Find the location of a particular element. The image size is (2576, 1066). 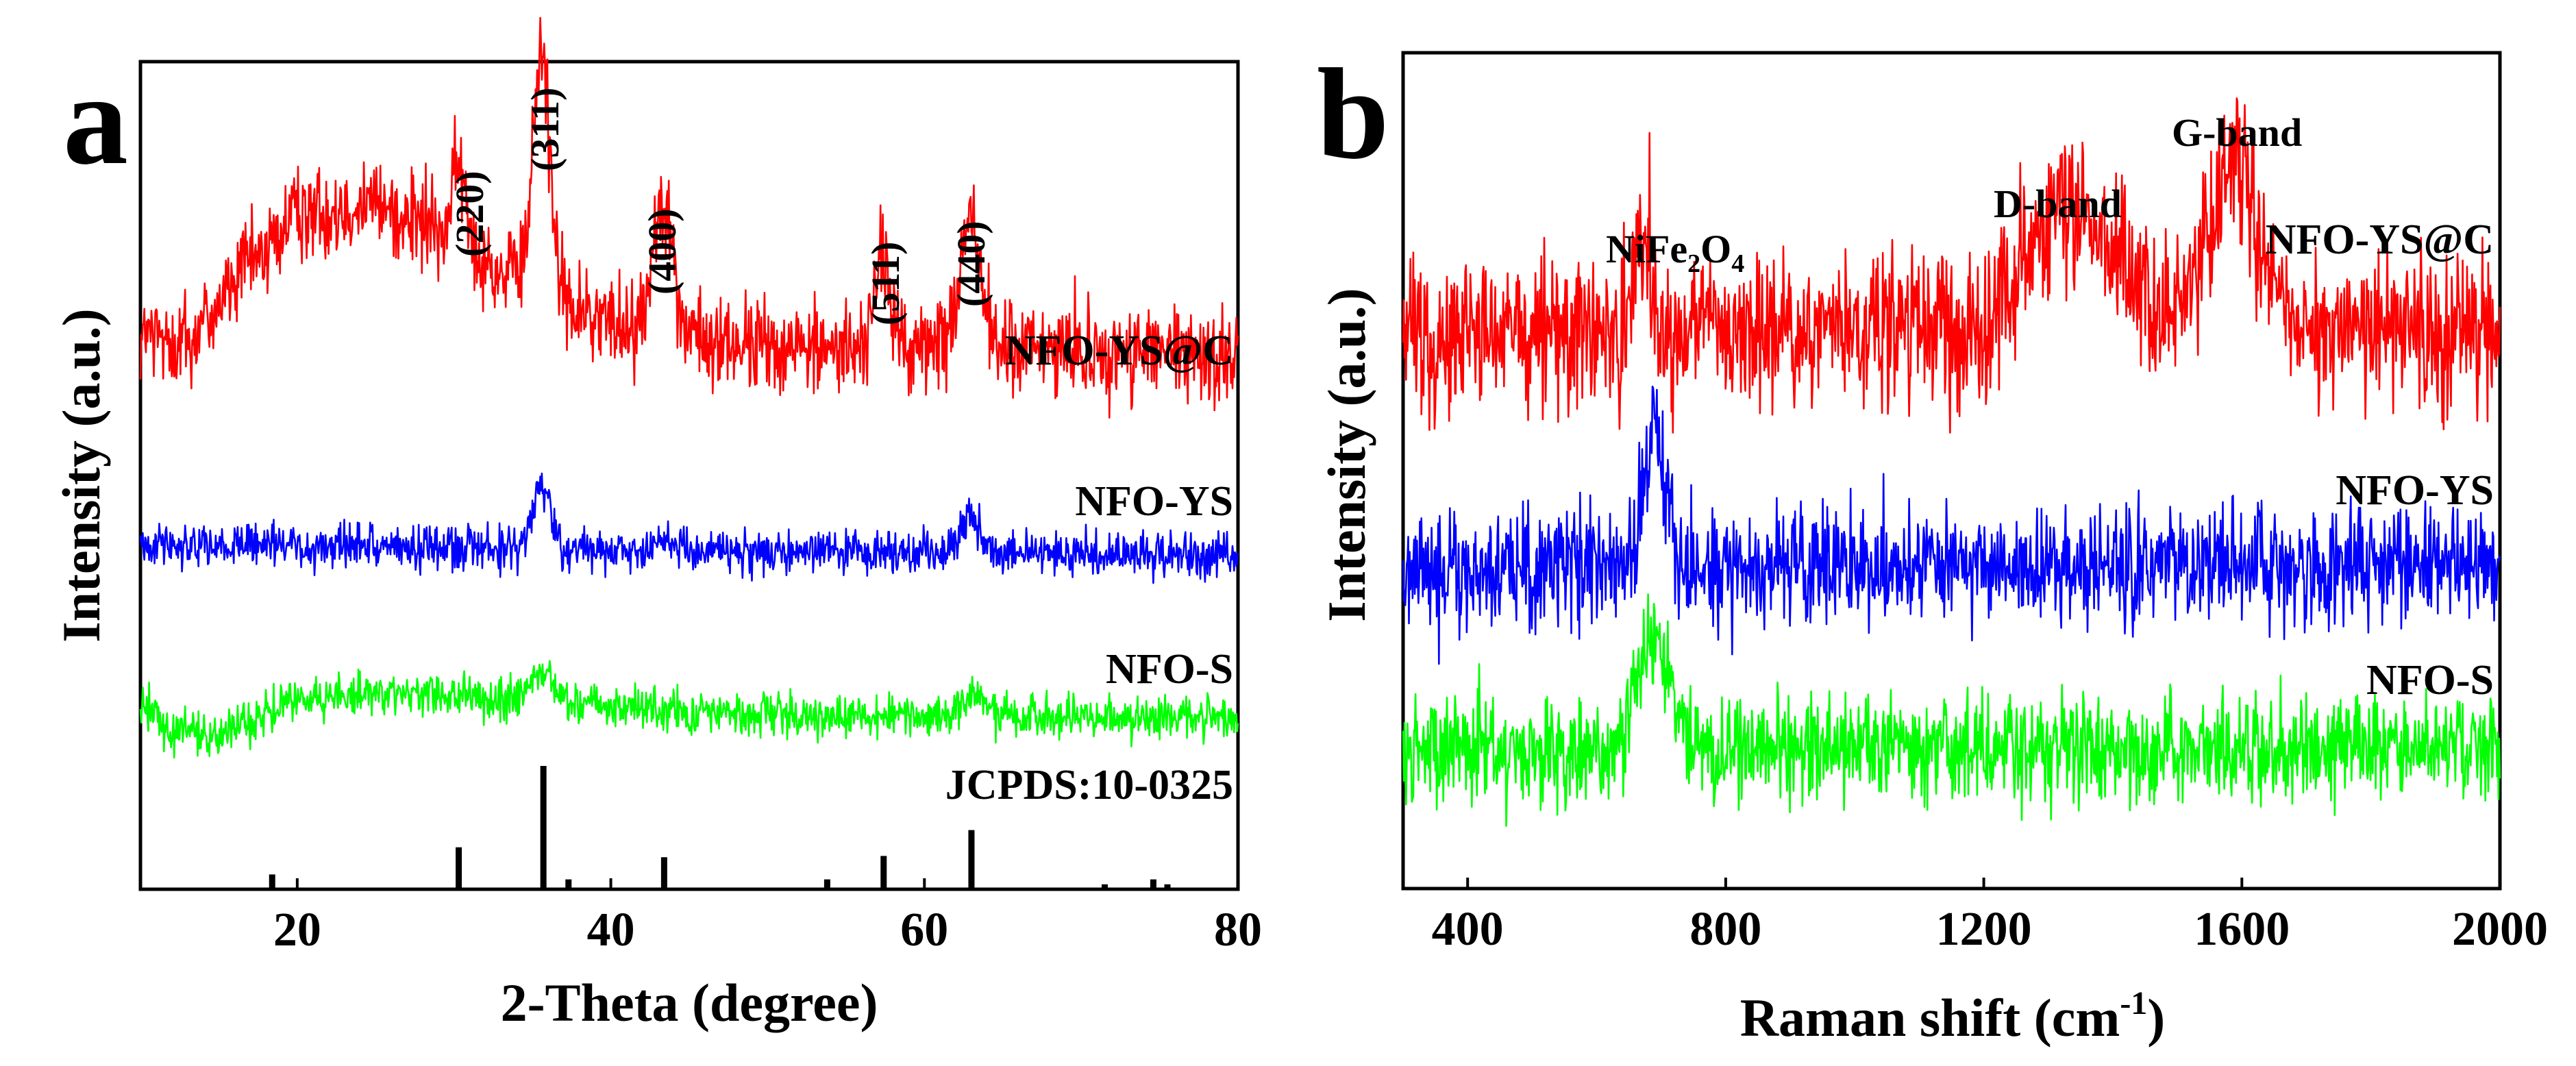

panel-letter-b: b is located at coordinates (1353, 114).